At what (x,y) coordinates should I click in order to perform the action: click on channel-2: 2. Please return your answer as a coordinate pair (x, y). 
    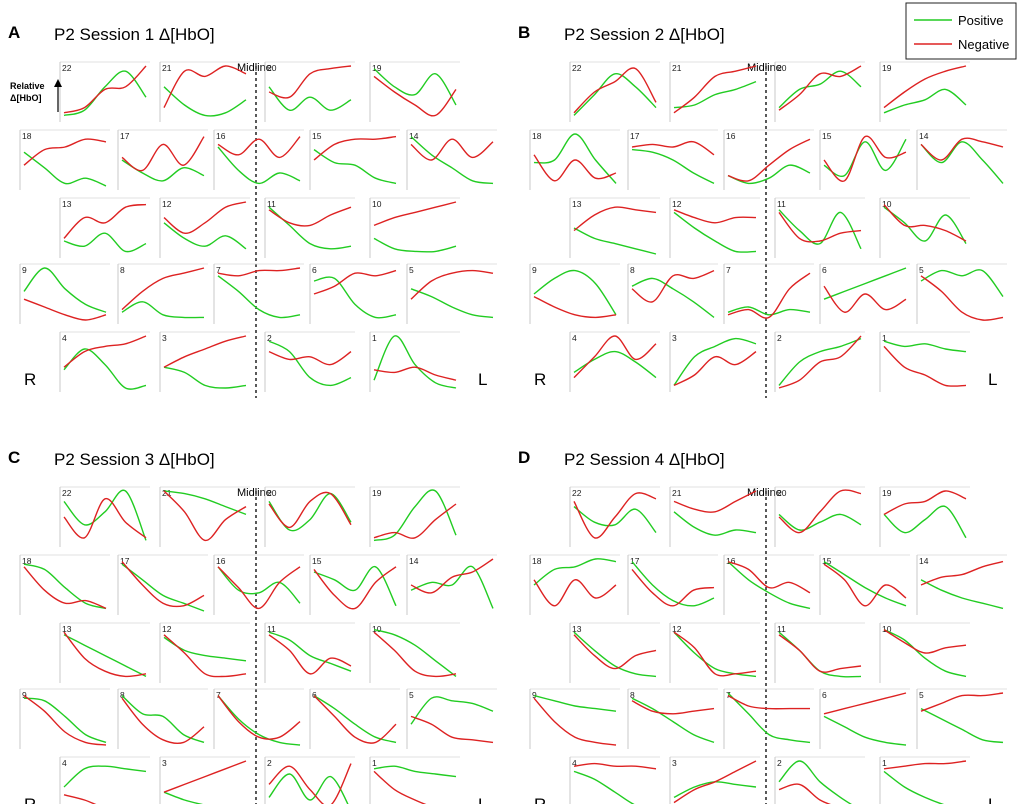
    Looking at the image, I should click on (309, 780).